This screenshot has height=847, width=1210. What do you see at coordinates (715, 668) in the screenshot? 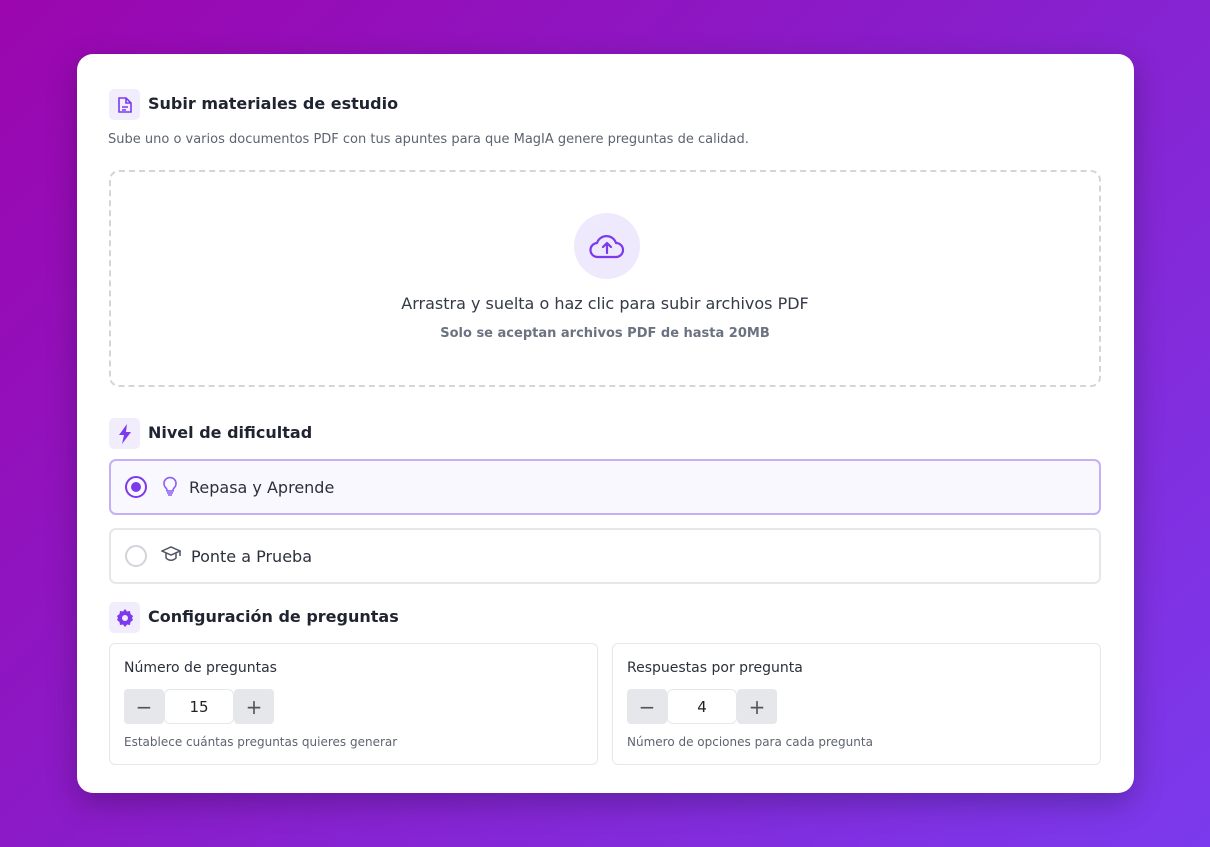
I see `answers-count-label: Respuestas por pregunta` at bounding box center [715, 668].